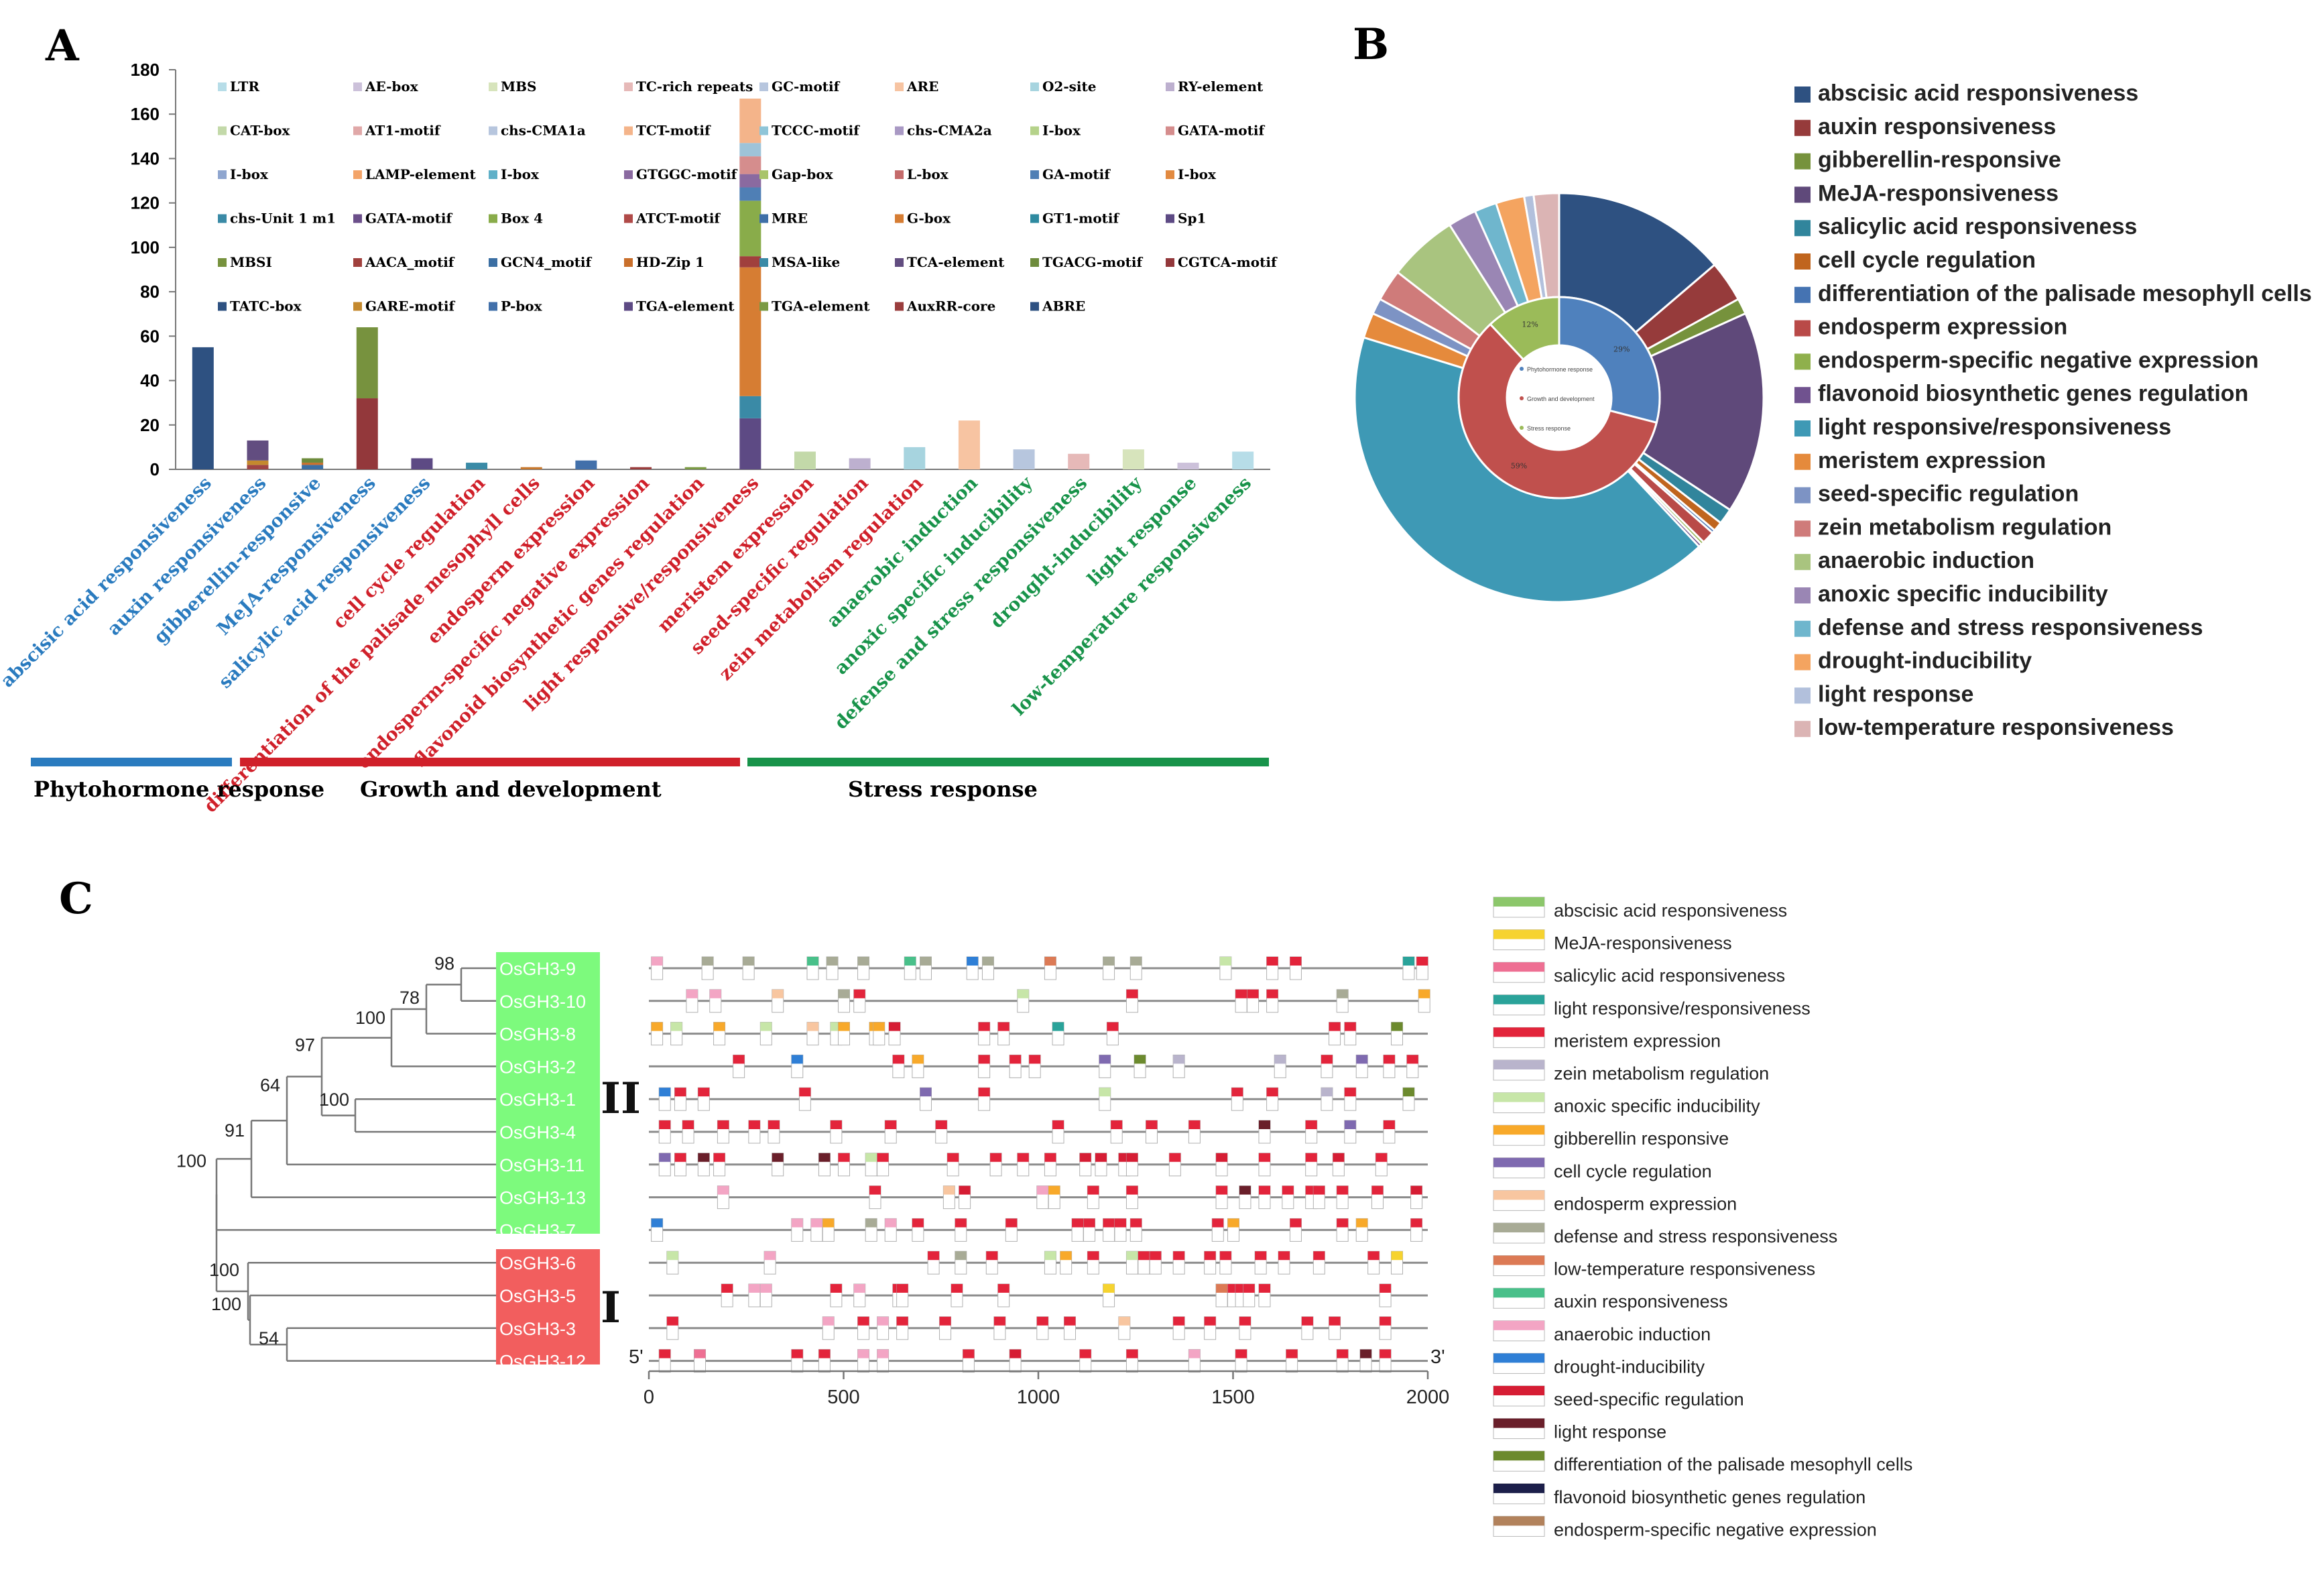 The width and height of the screenshot is (2324, 1571). Describe the element at coordinates (542, 1002) in the screenshot. I see `gene-label: OsGH3-10` at that location.